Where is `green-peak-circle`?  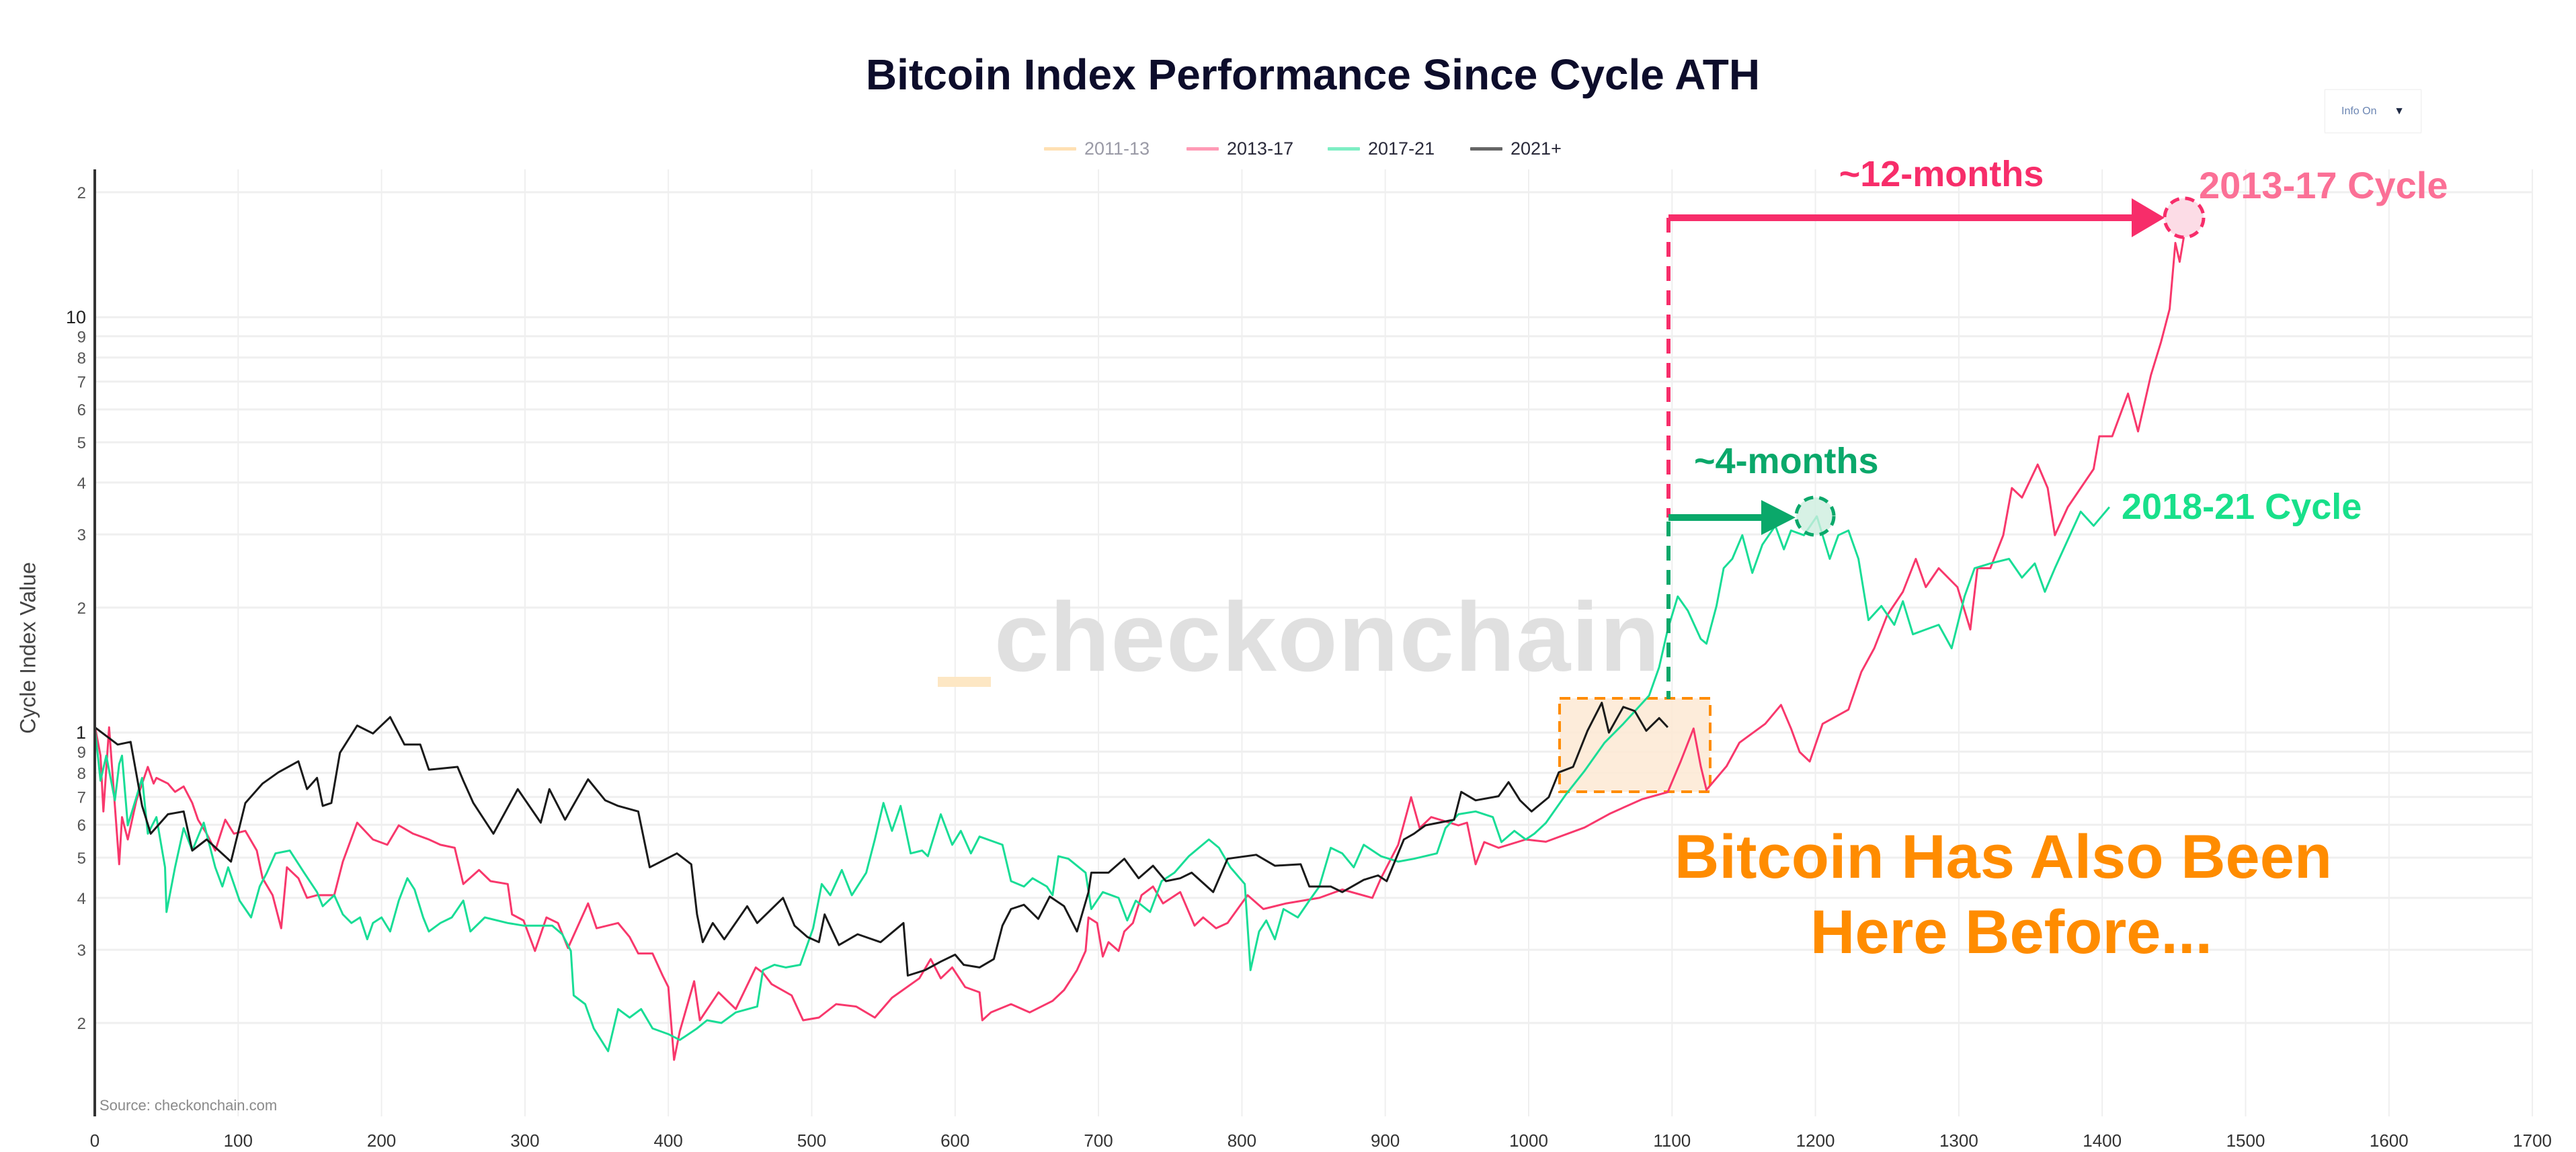 green-peak-circle is located at coordinates (1815, 516).